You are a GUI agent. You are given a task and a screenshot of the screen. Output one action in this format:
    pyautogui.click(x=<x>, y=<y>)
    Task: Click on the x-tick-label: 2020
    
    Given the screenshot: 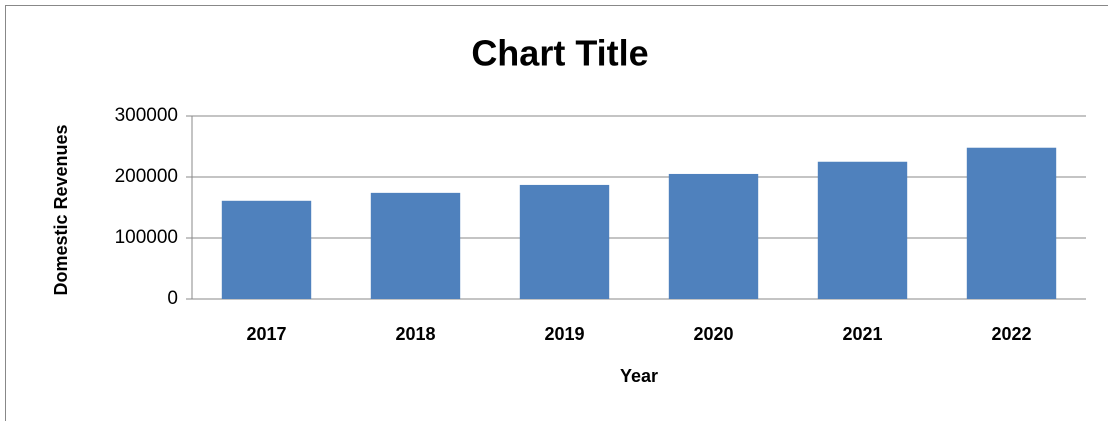 What is the action you would take?
    pyautogui.click(x=713, y=334)
    